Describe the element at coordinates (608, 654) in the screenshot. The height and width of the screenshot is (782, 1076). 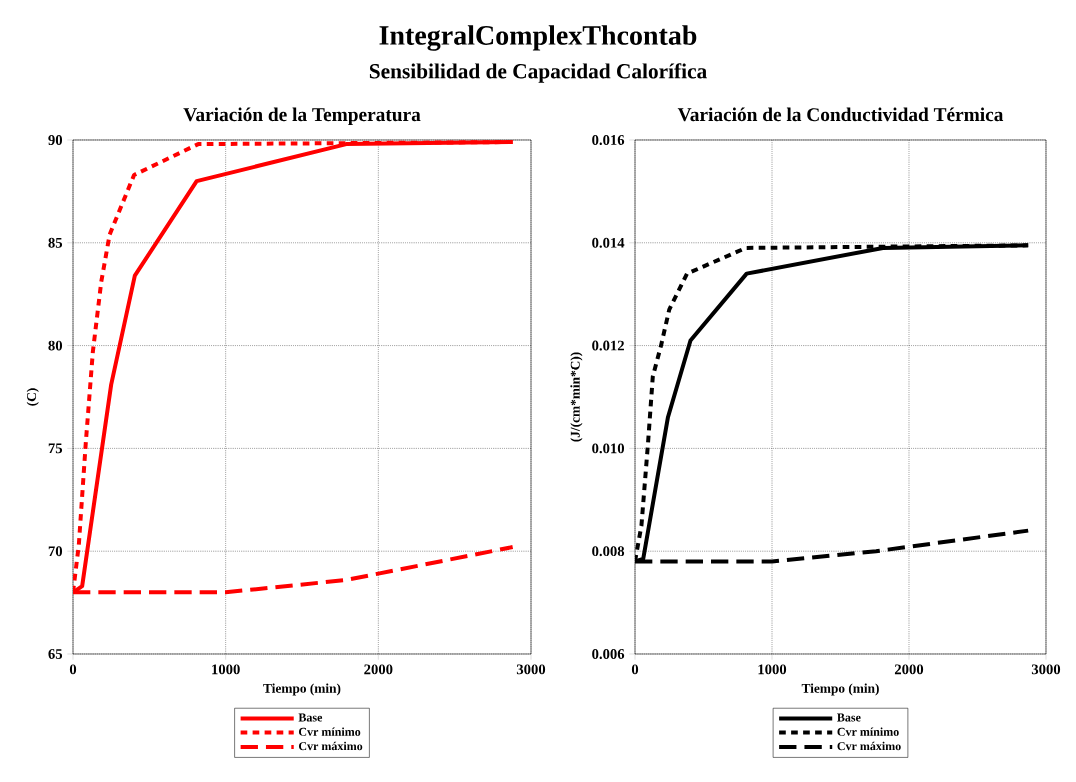
I see `y-tick-label: 0.006` at that location.